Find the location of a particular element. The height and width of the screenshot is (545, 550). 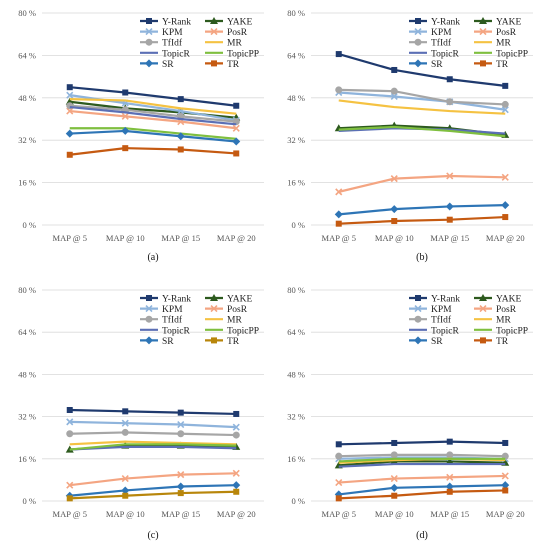

panel-label: (b) is located at coordinates (422, 257).